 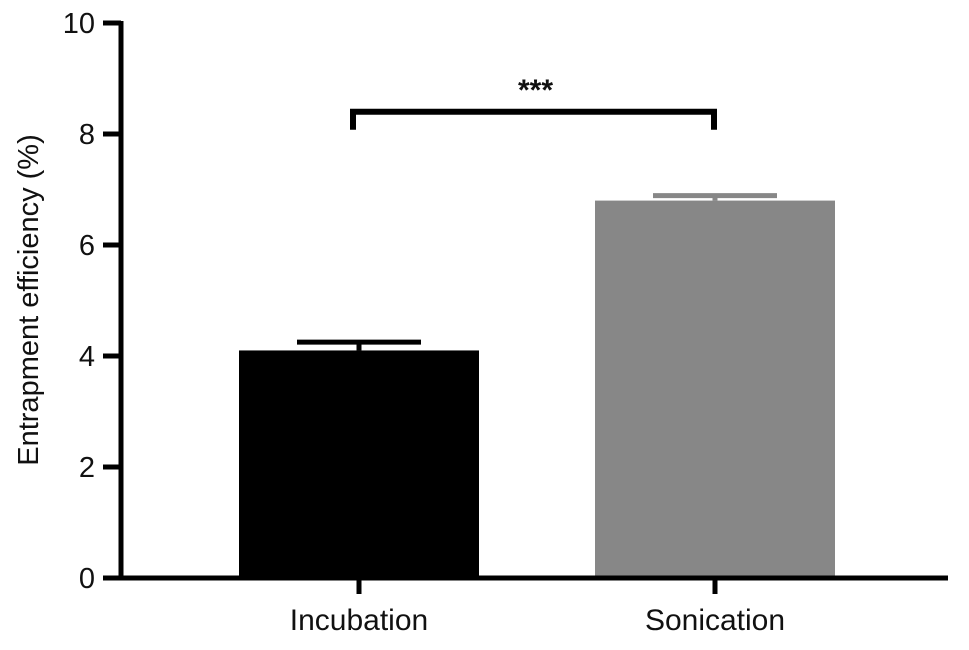 What do you see at coordinates (535, 90) in the screenshot?
I see `significance-label: ***` at bounding box center [535, 90].